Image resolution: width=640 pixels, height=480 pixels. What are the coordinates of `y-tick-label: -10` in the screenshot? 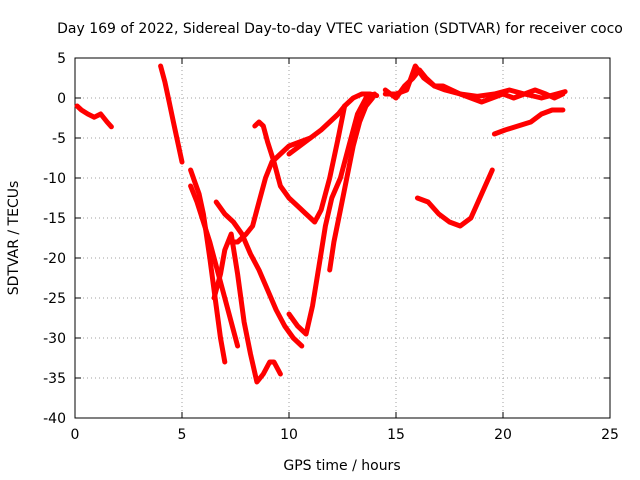 It's located at (54, 179).